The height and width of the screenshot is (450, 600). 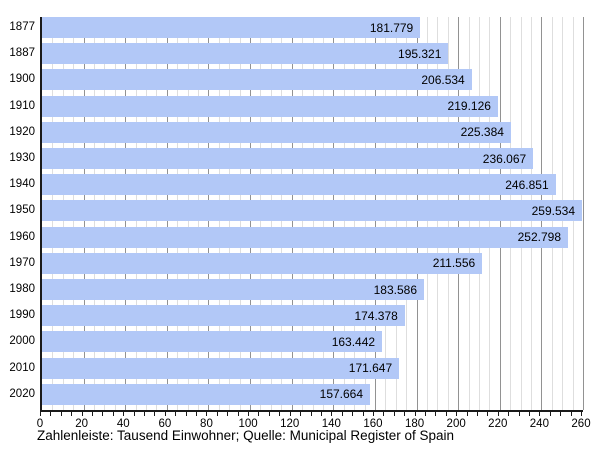 What do you see at coordinates (313, 425) in the screenshot?
I see `x-axis: 0 20 40 60 80 100 120 140 160 180 200 220 240 260` at bounding box center [313, 425].